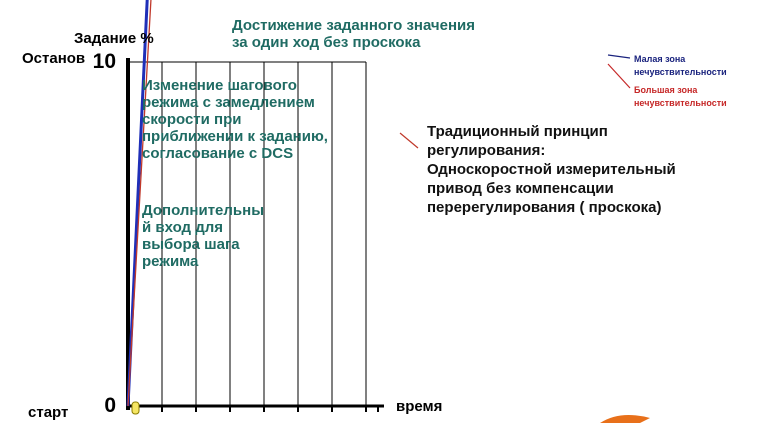 This screenshot has width=764, height=423. What do you see at coordinates (48, 412) in the screenshot?
I see `start-label: старт` at bounding box center [48, 412].